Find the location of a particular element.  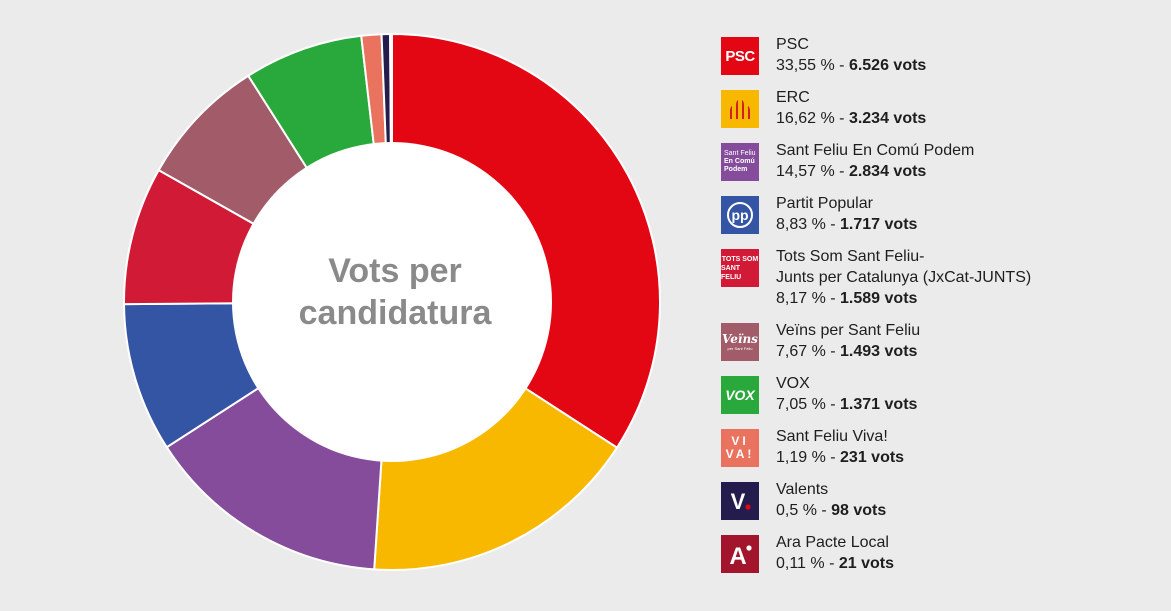

ara-pacte-logo: A is located at coordinates (740, 554).